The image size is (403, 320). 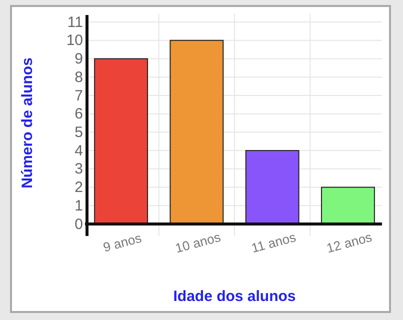 What do you see at coordinates (198, 242) in the screenshot?
I see `x-tick-label: 10 anos` at bounding box center [198, 242].